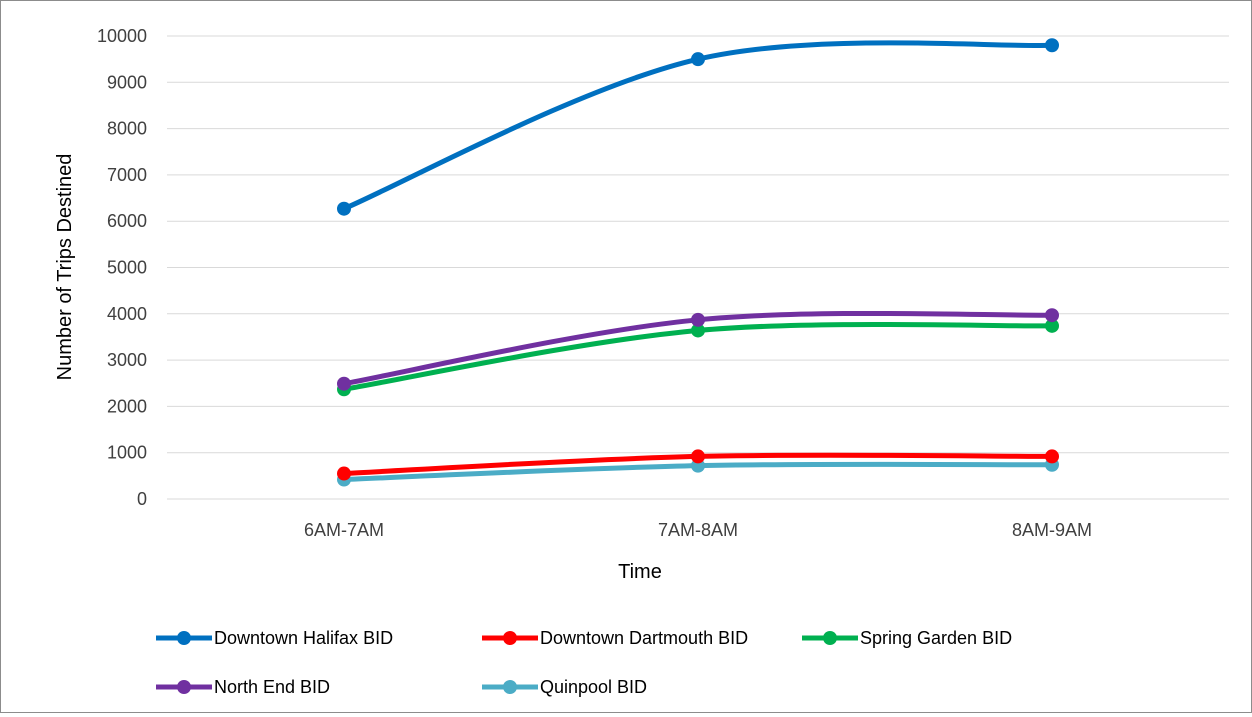 The height and width of the screenshot is (717, 1252). Describe the element at coordinates (127, 453) in the screenshot. I see `y-tick-label: 1000` at that location.